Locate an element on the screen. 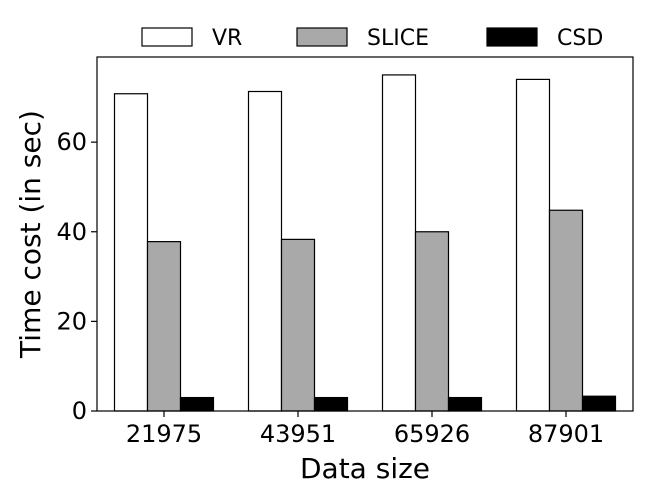  legend-label-vr: VR is located at coordinates (227, 38).